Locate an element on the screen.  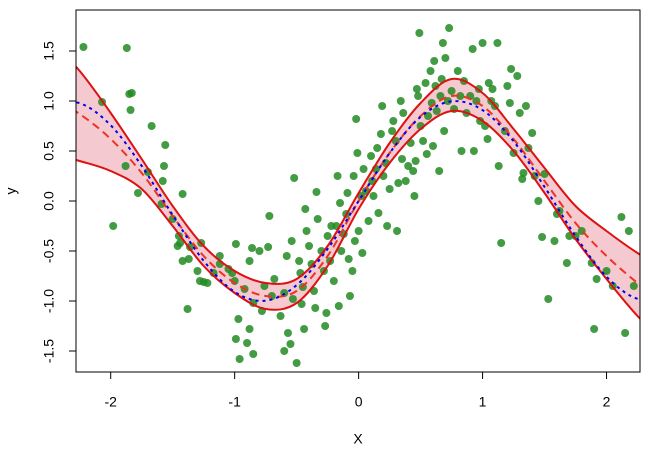
x-tick-label: 2 is located at coordinates (607, 402).